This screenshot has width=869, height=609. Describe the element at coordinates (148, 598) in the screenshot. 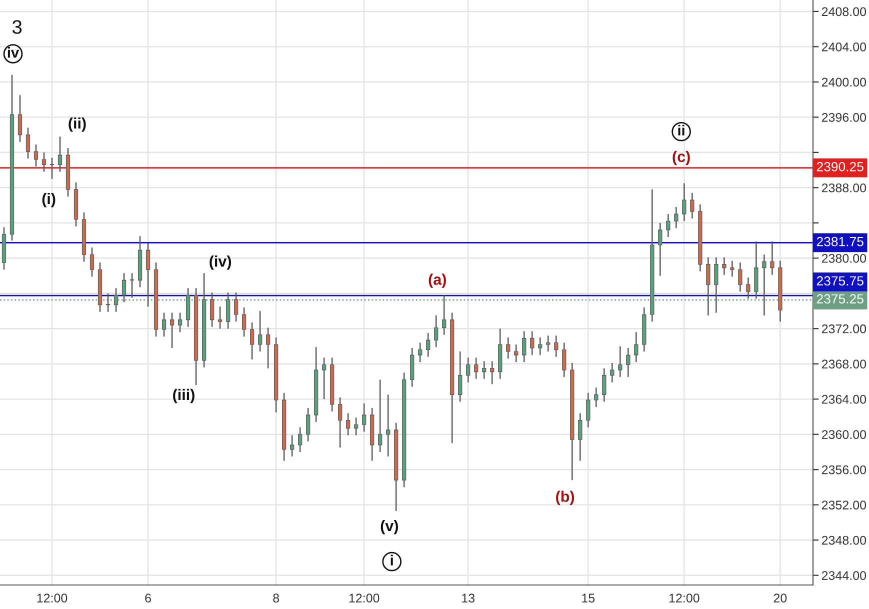

I see `x-tick-label: 6` at that location.